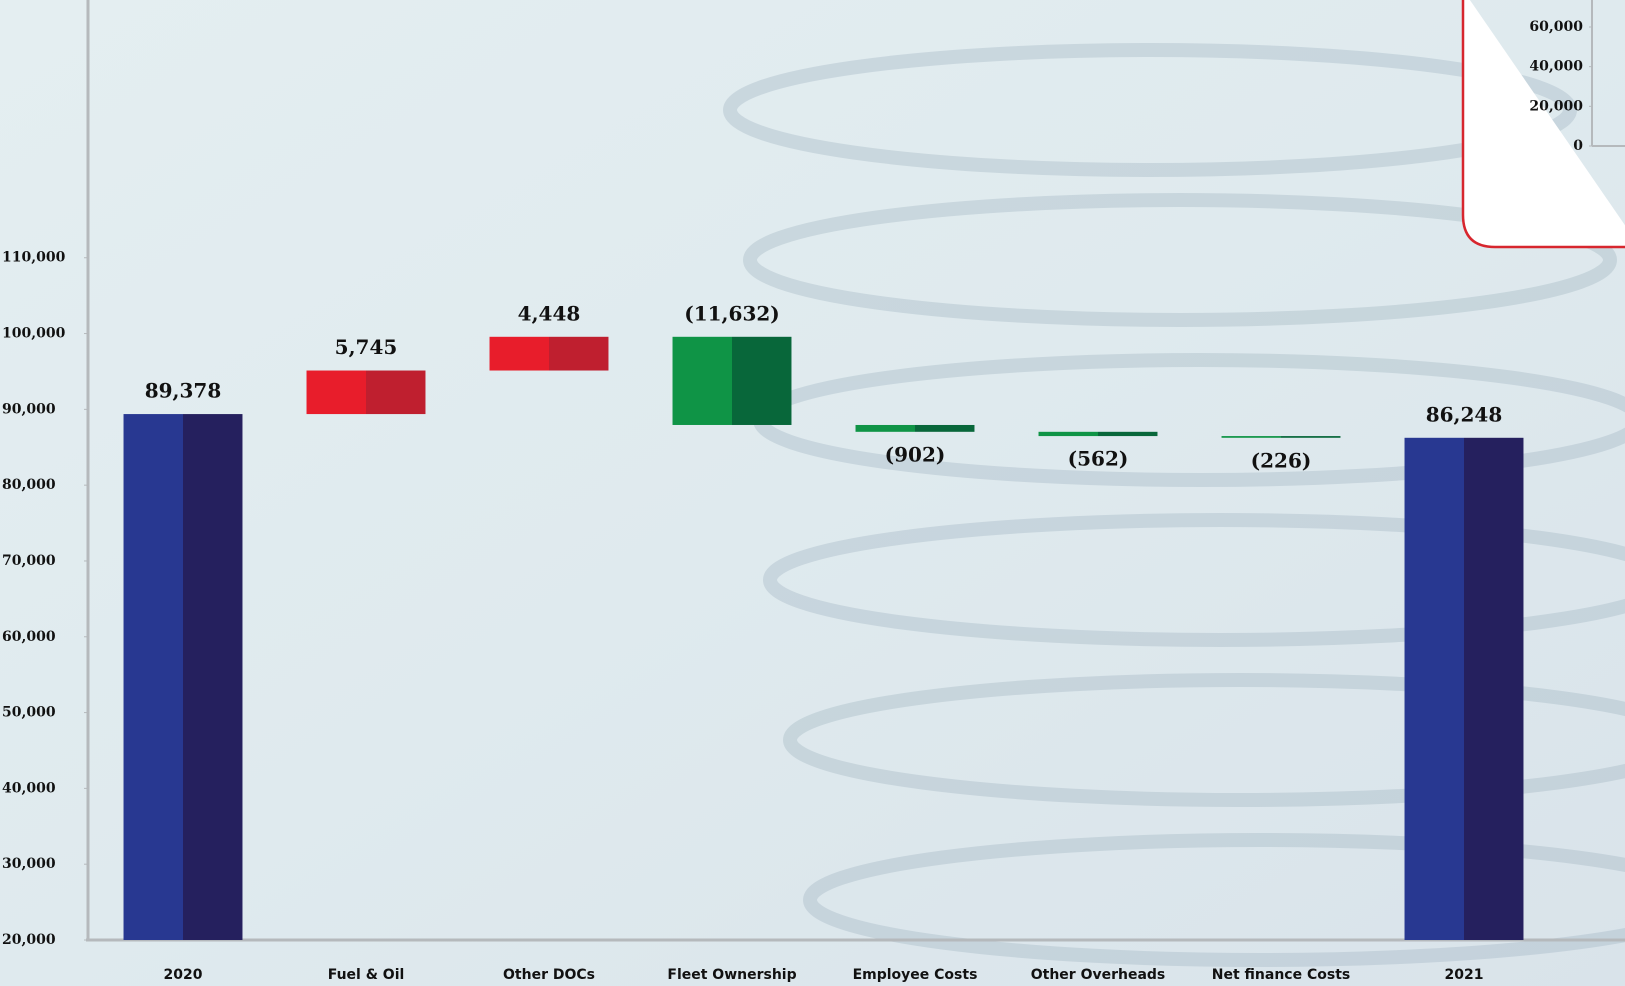  What do you see at coordinates (1556, 106) in the screenshot?
I see `inset-y-tick-label: 20,000` at bounding box center [1556, 106].